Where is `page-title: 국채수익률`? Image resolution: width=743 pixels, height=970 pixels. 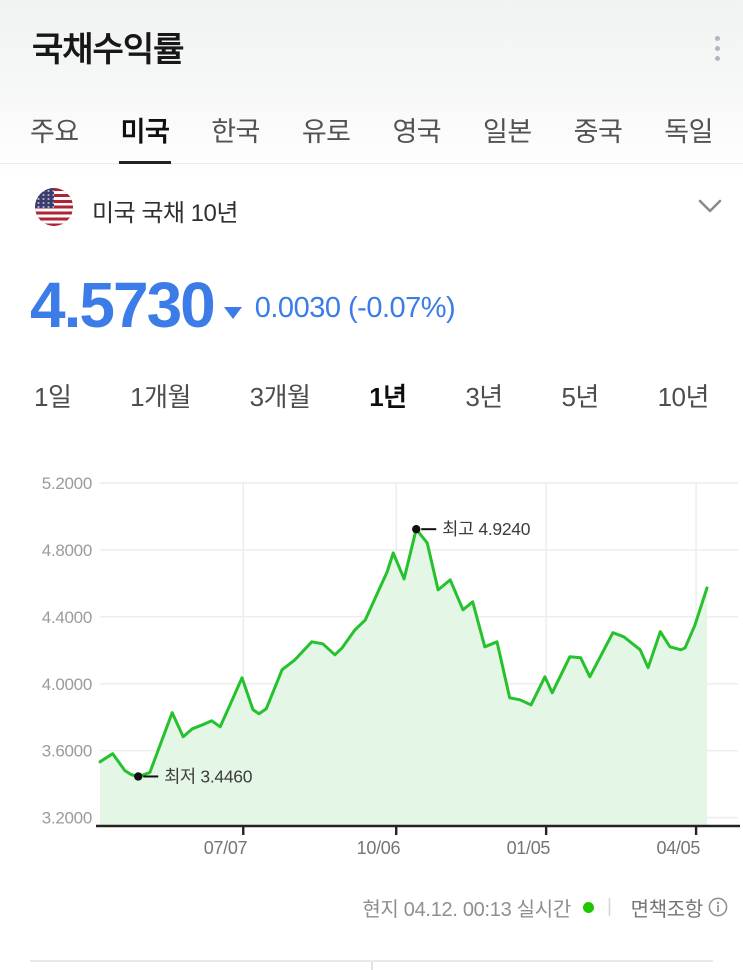 page-title: 국채수익률 is located at coordinates (108, 50).